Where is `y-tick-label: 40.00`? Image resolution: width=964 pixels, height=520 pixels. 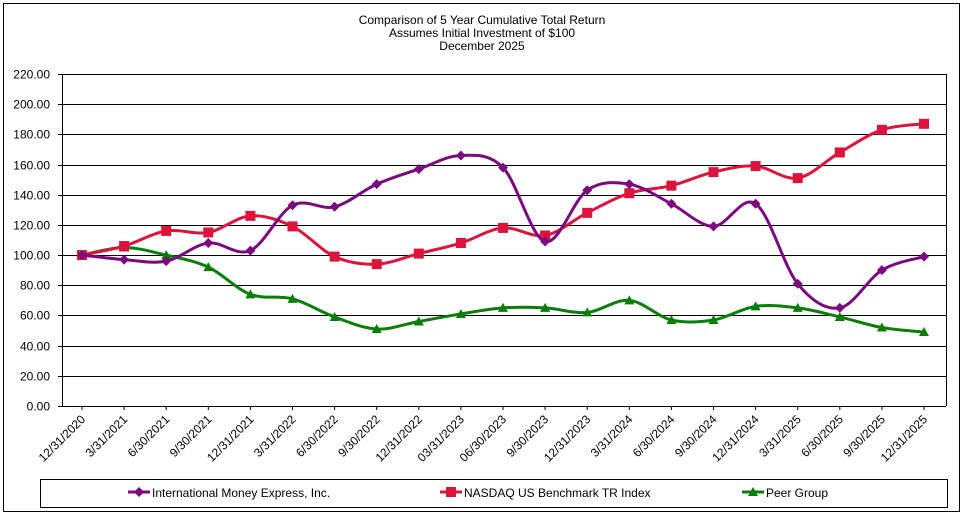 y-tick-label: 40.00 is located at coordinates (35, 347).